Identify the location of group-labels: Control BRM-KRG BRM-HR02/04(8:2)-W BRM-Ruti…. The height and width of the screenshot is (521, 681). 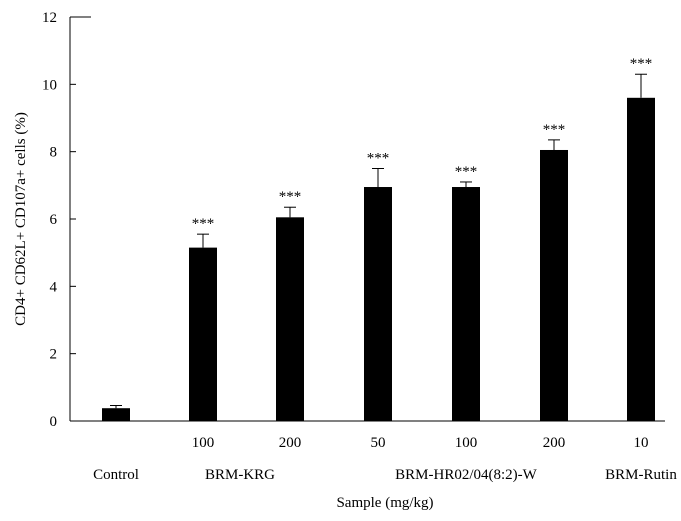
(385, 475).